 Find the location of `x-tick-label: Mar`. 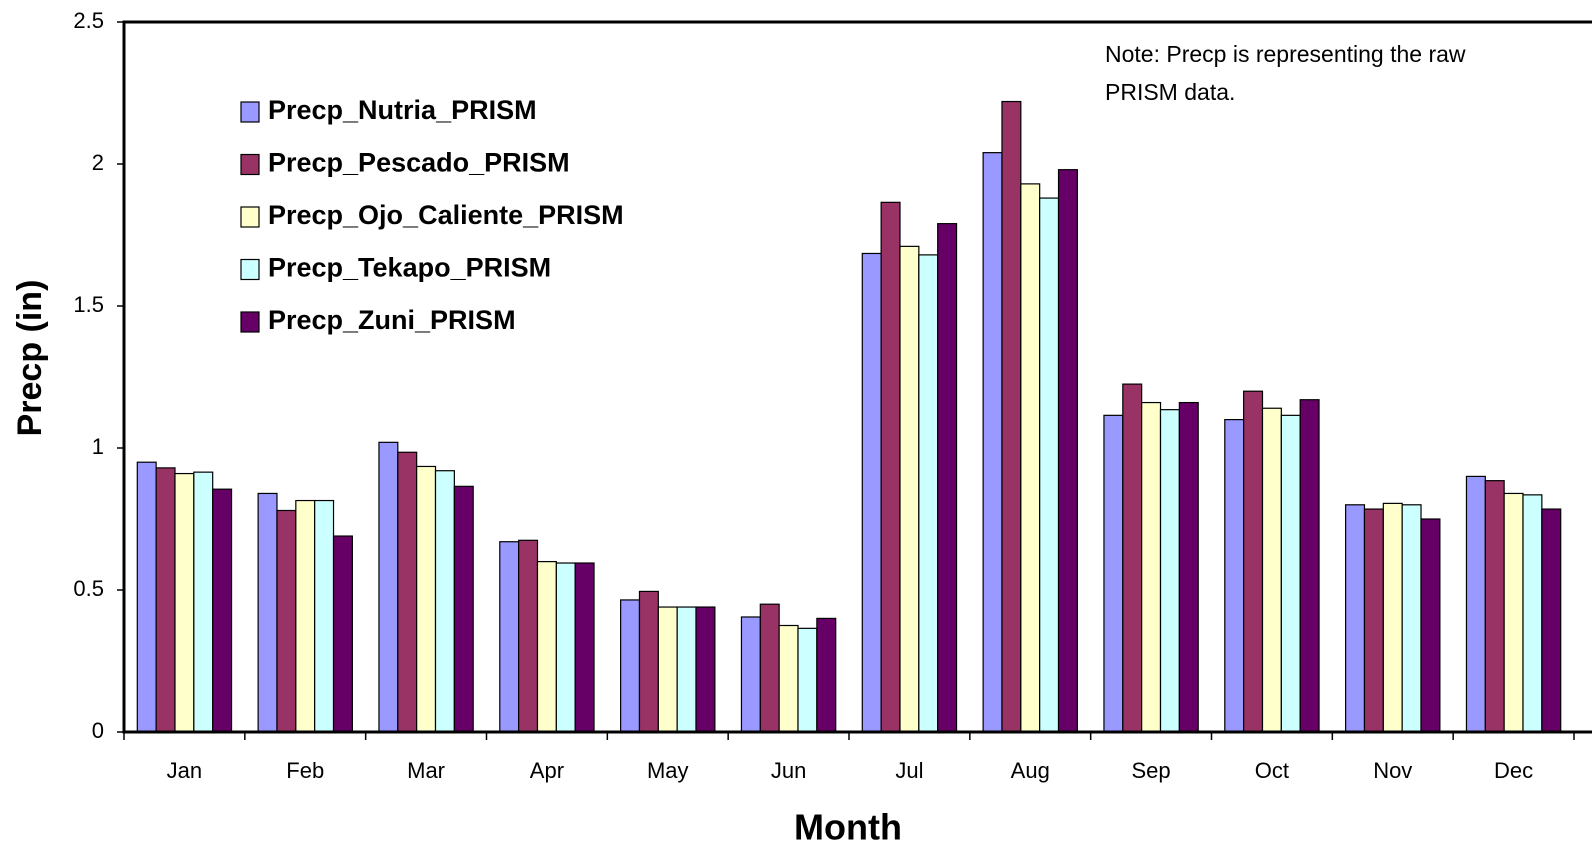

x-tick-label: Mar is located at coordinates (426, 770).